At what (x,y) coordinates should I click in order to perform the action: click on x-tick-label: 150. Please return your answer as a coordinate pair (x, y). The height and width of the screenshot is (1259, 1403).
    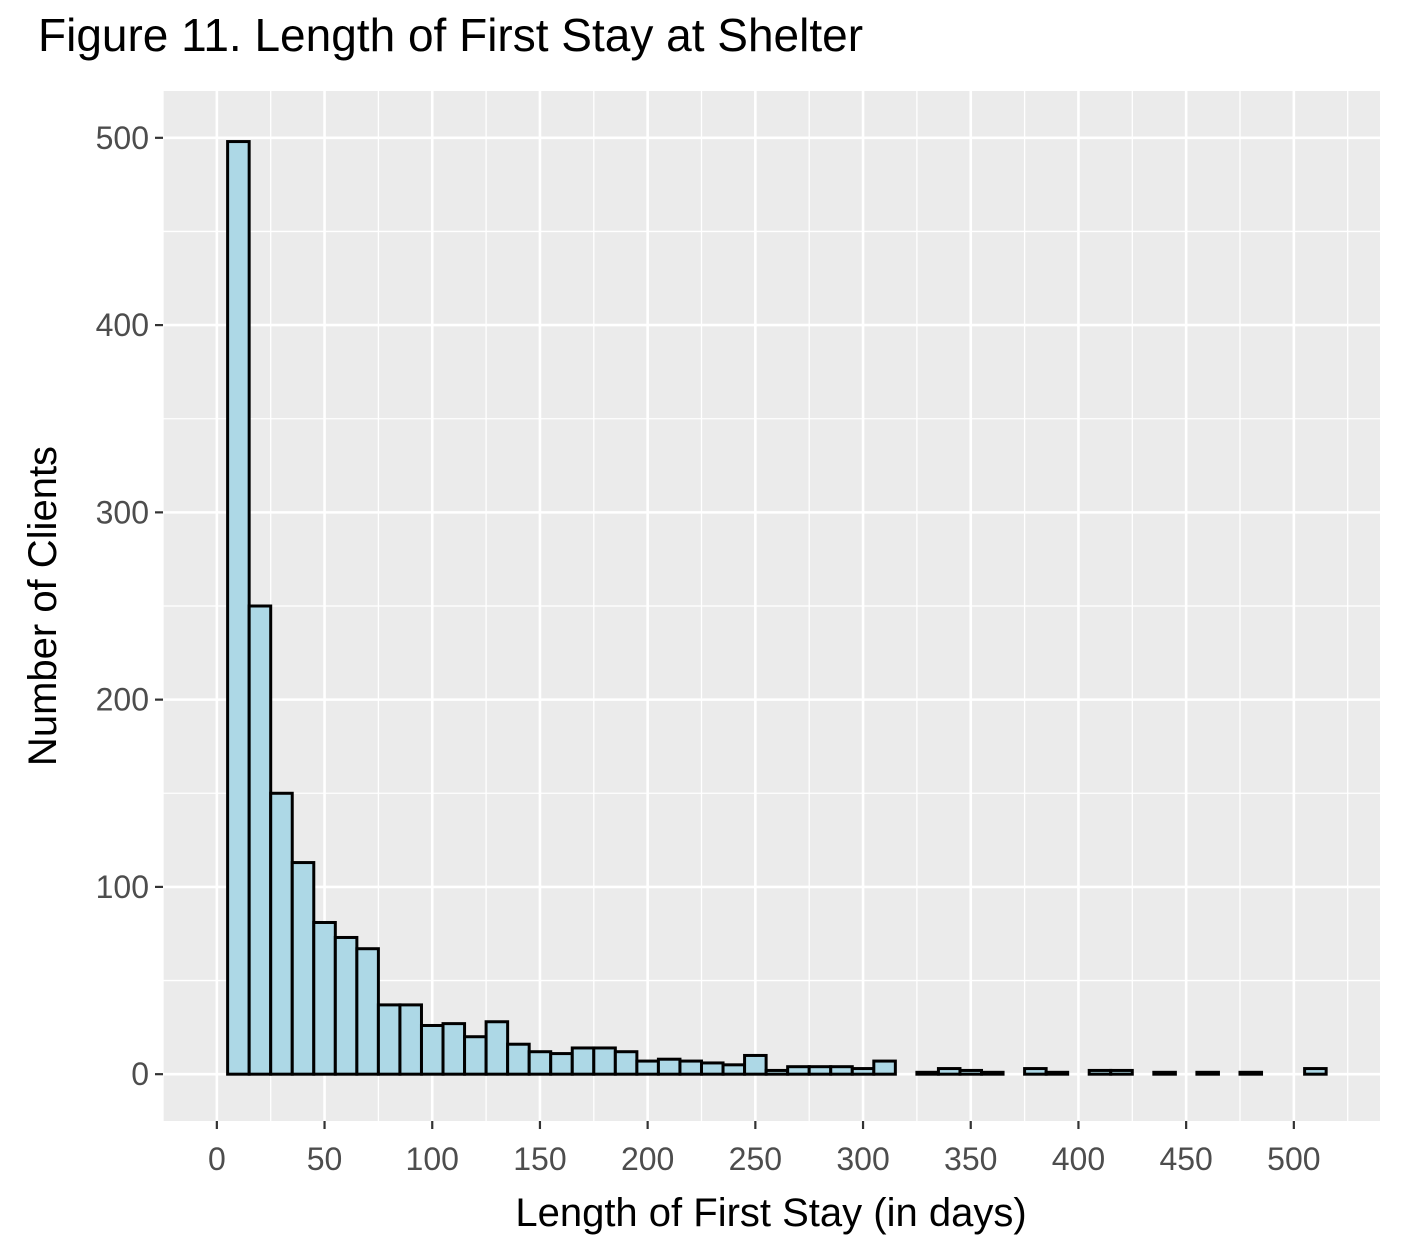
    Looking at the image, I should click on (539, 1159).